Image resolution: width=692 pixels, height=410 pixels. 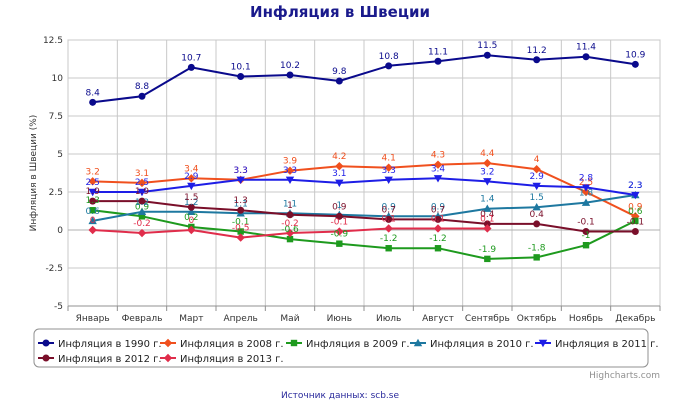 I want to click on legend-item: Инфляция в 1990 г., so click(x=100, y=344).